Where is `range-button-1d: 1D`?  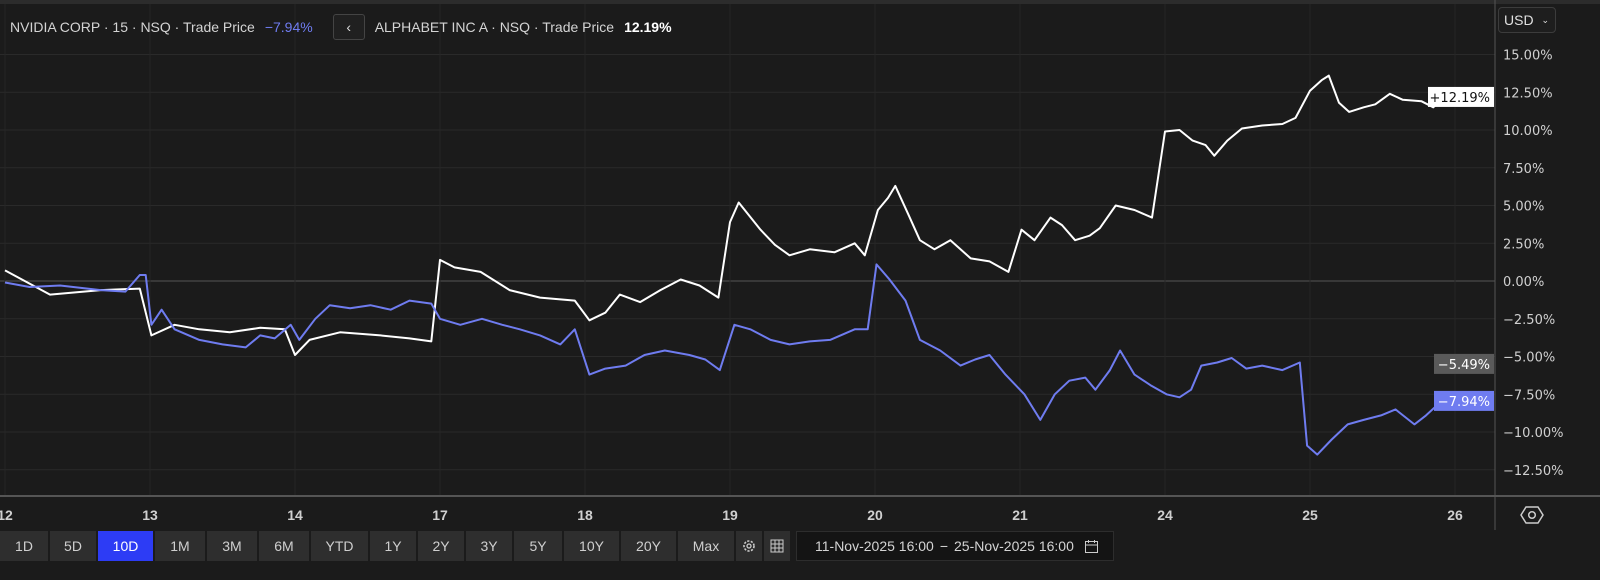
range-button-1d: 1D is located at coordinates (24, 546).